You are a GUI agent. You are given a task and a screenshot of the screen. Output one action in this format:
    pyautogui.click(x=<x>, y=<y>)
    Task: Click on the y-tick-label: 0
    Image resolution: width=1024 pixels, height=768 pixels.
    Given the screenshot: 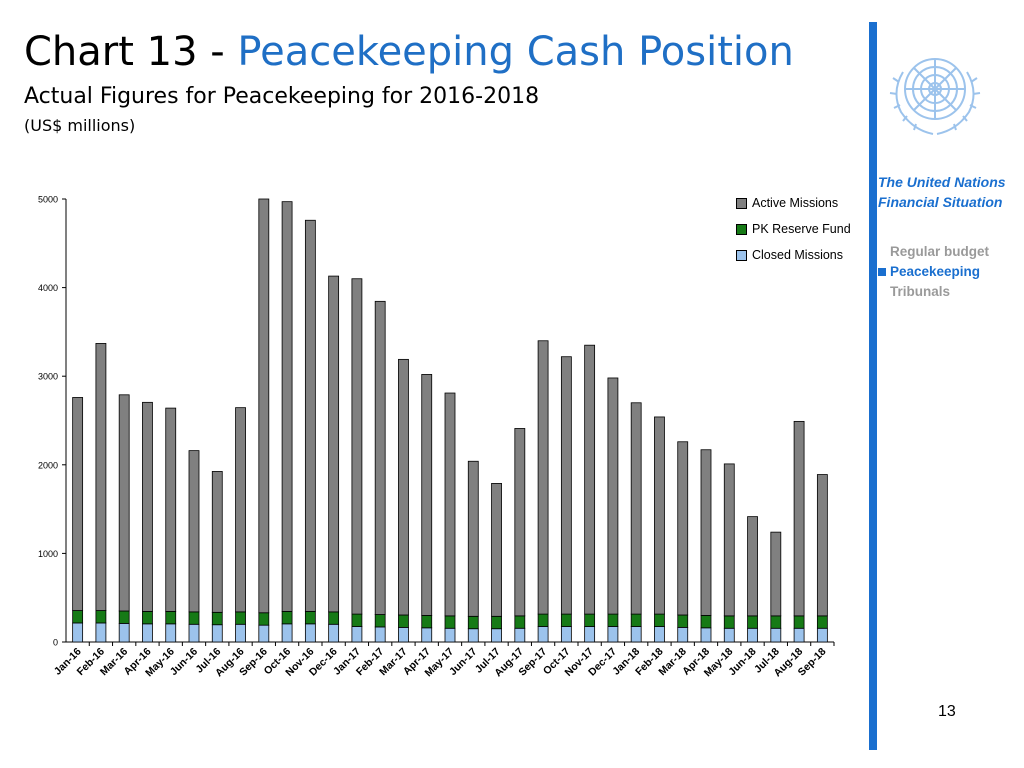 What is the action you would take?
    pyautogui.click(x=55, y=643)
    